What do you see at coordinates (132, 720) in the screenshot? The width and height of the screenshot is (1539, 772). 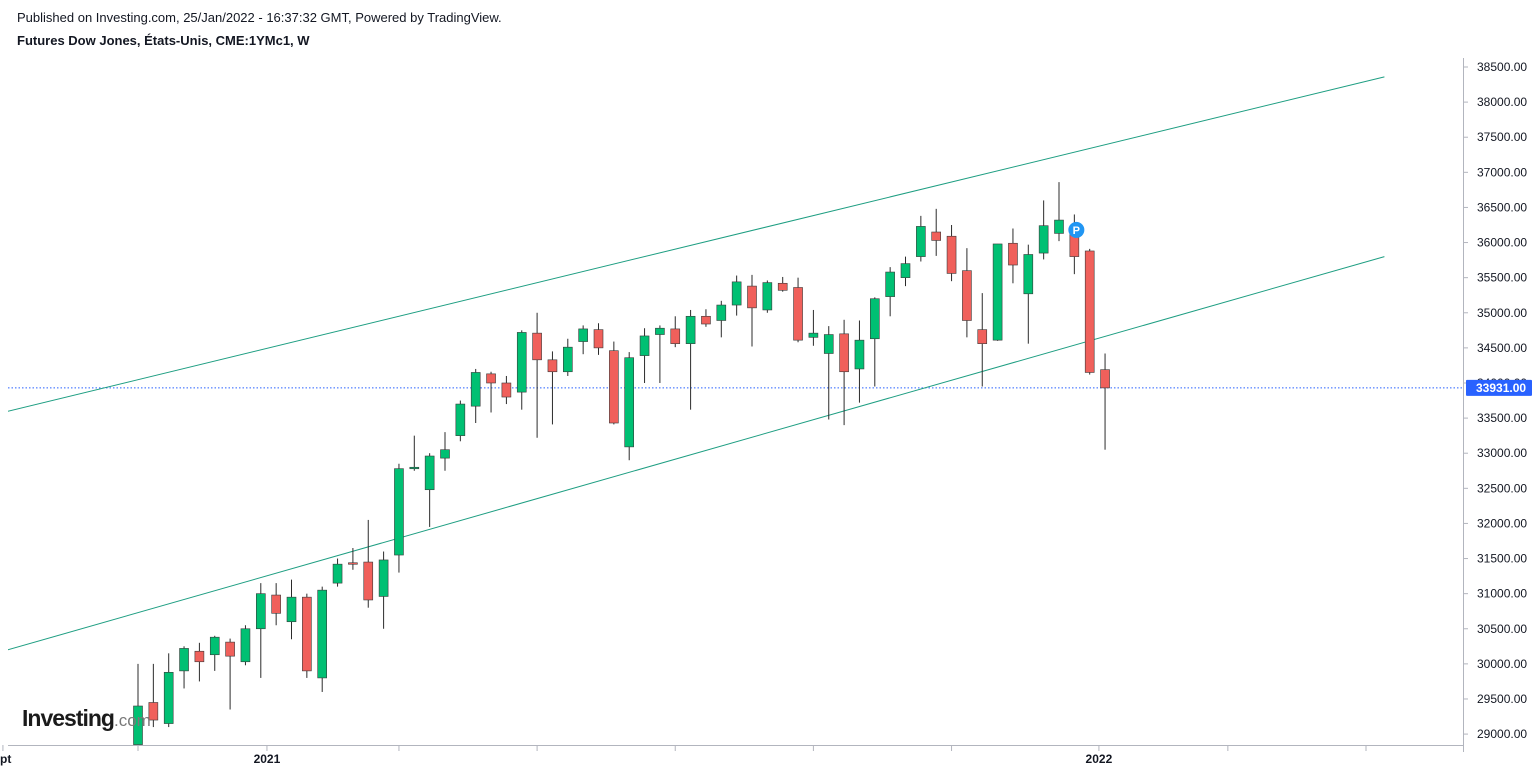 I see `logo-suffix: .com` at bounding box center [132, 720].